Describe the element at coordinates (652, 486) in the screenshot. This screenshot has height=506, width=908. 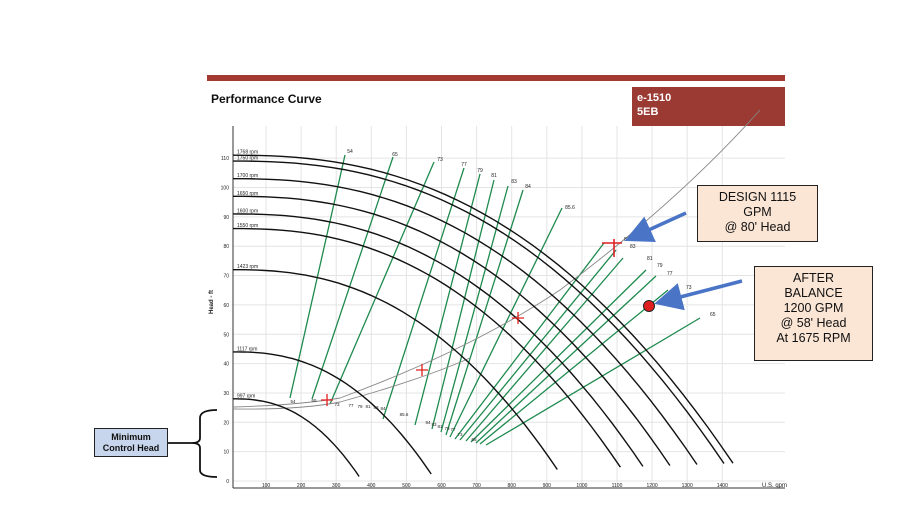
I see `x-tick-label: 1200` at that location.